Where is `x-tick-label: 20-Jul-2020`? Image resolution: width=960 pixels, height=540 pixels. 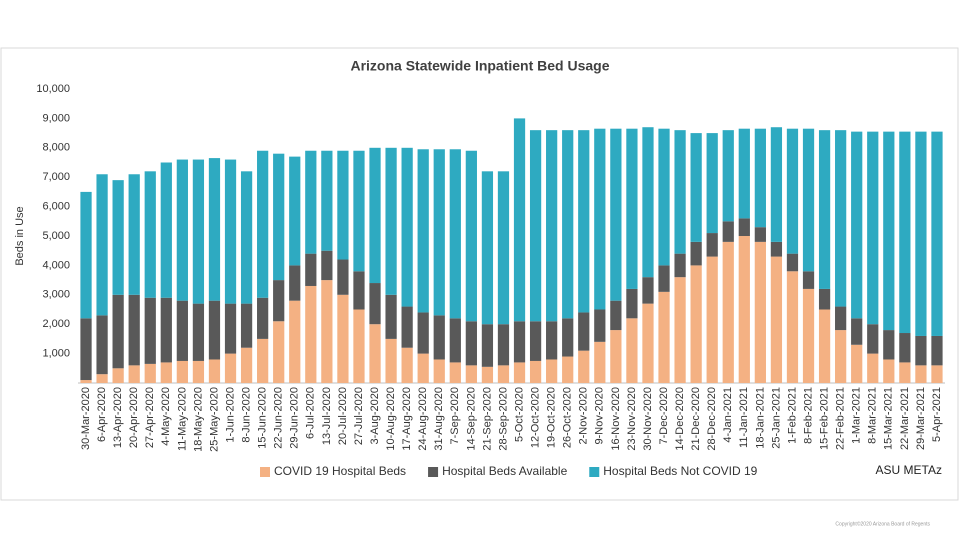
x-tick-label: 20-Jul-2020 is located at coordinates (343, 416).